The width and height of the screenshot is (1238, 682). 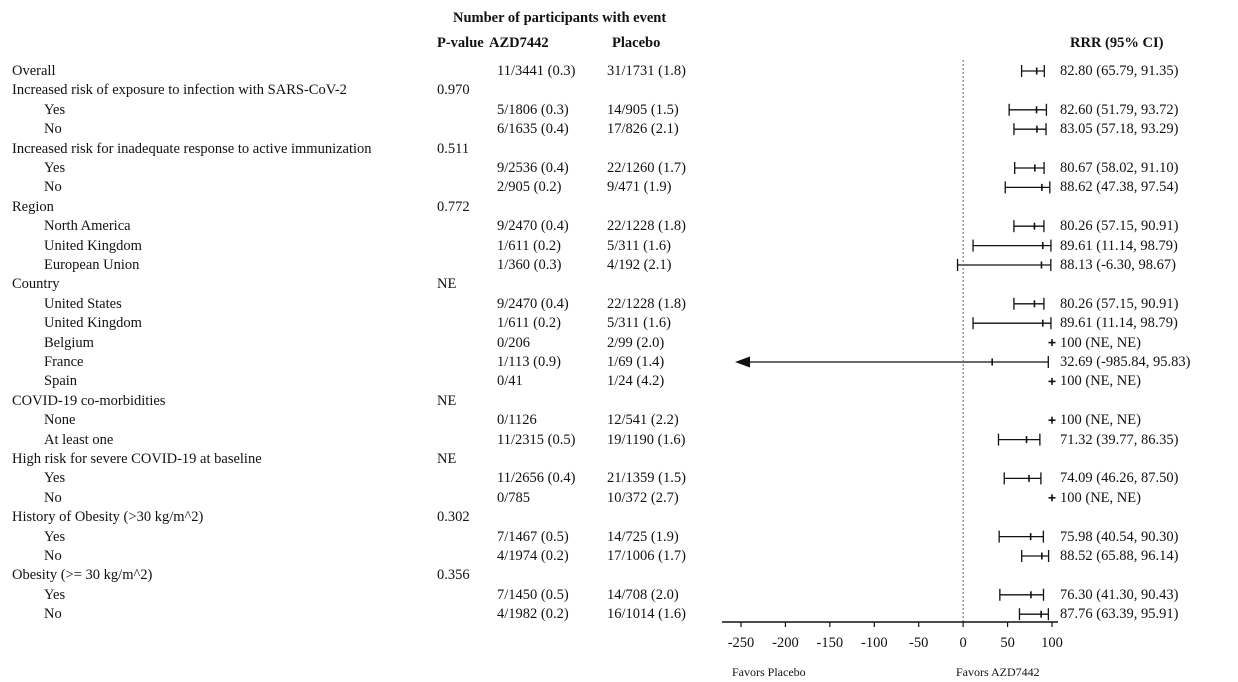 What do you see at coordinates (1117, 43) in the screenshot?
I see `rrr-header: RRR (95% CI)` at bounding box center [1117, 43].